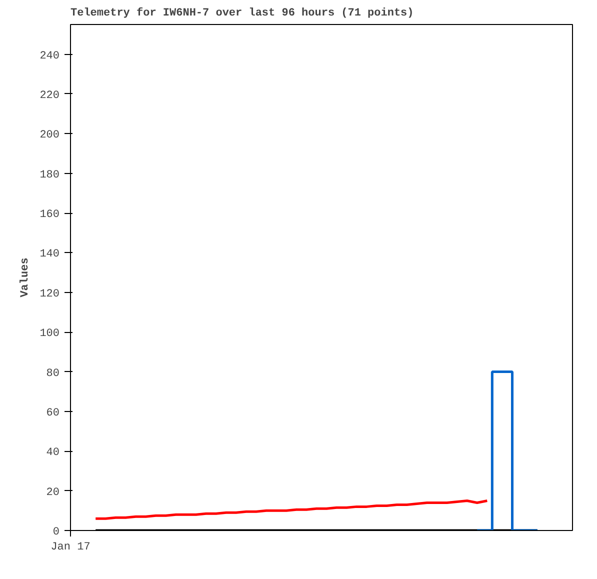  Describe the element at coordinates (50, 294) in the screenshot. I see `y-tick-label: 120` at that location.